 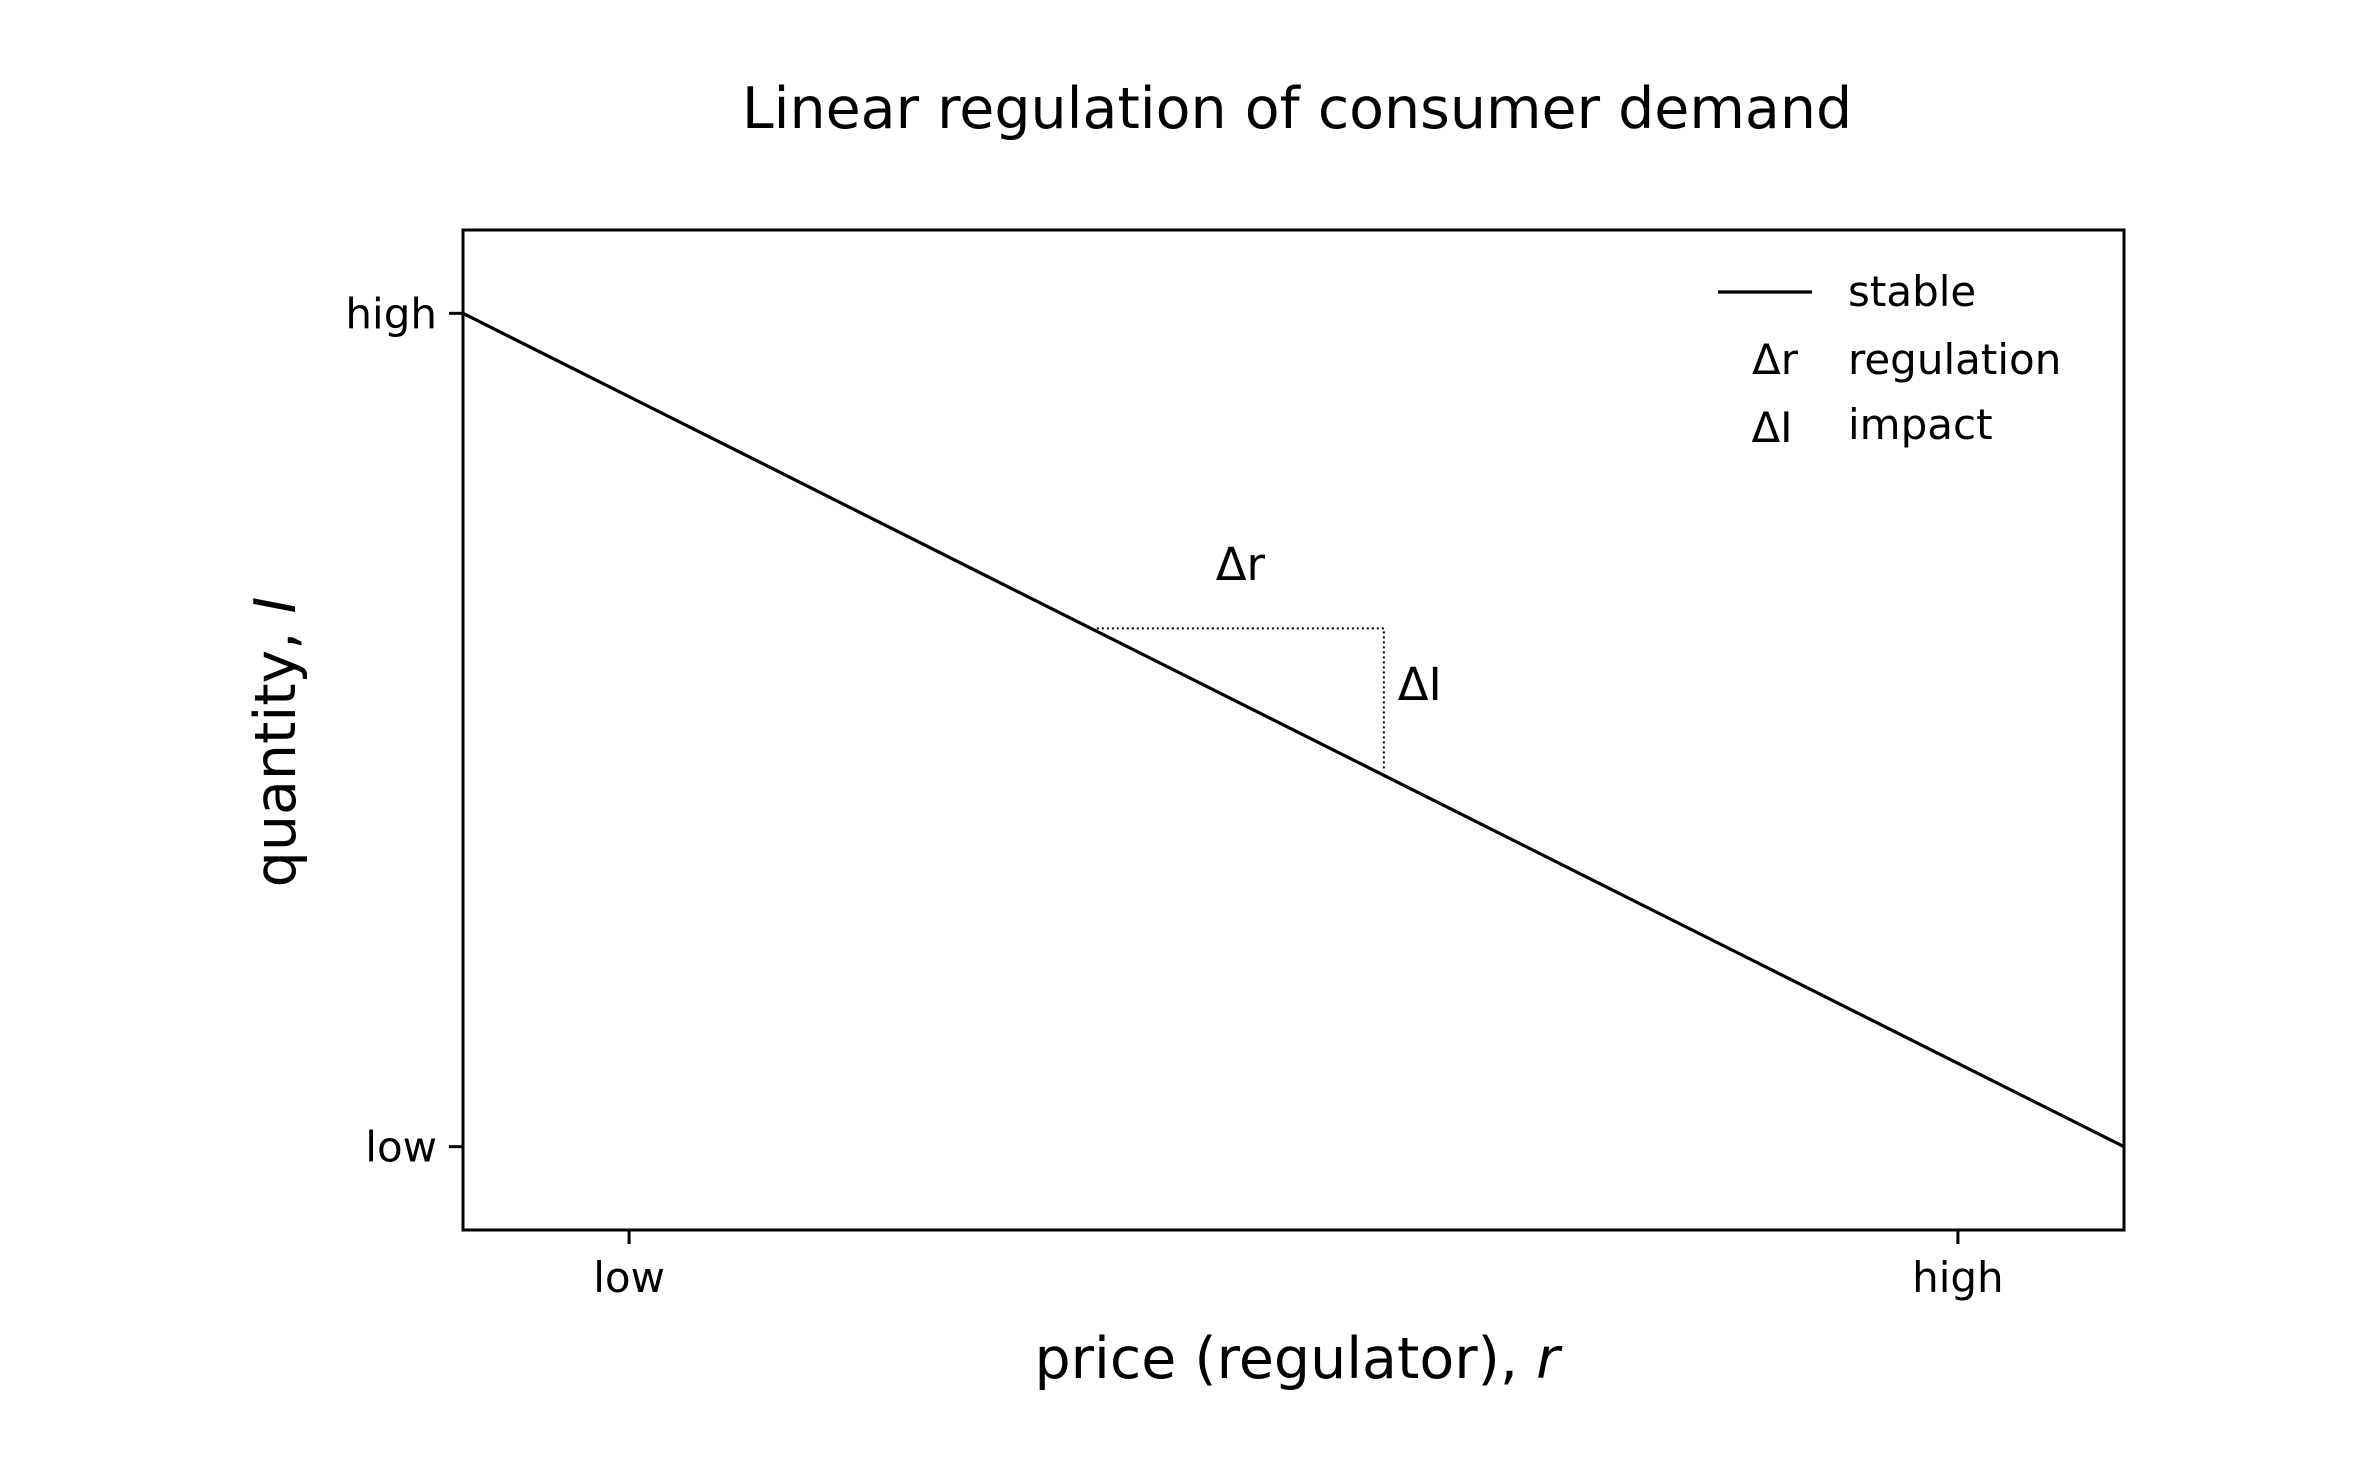 I want to click on y-axis-label-var: I, so click(x=276, y=605).